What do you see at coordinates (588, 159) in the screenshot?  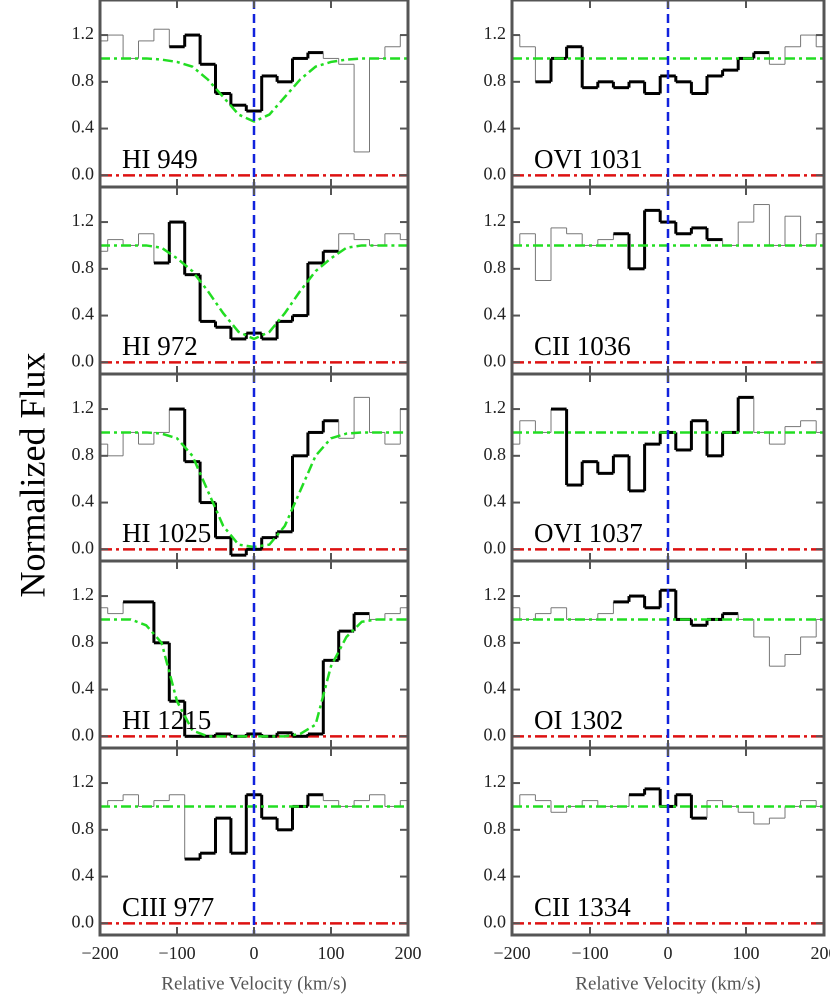 I see `panel-label: OVI 1031` at bounding box center [588, 159].